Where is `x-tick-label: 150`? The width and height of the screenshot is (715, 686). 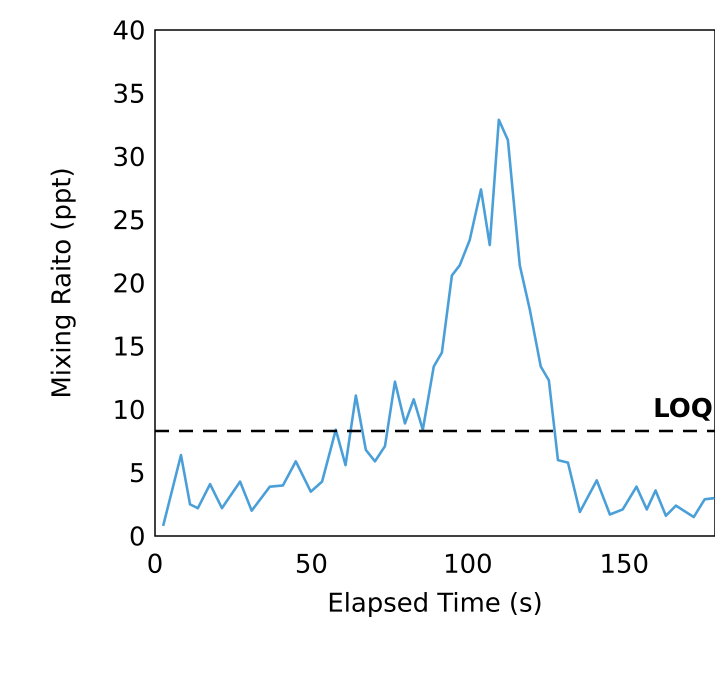 x-tick-label: 150 is located at coordinates (625, 564).